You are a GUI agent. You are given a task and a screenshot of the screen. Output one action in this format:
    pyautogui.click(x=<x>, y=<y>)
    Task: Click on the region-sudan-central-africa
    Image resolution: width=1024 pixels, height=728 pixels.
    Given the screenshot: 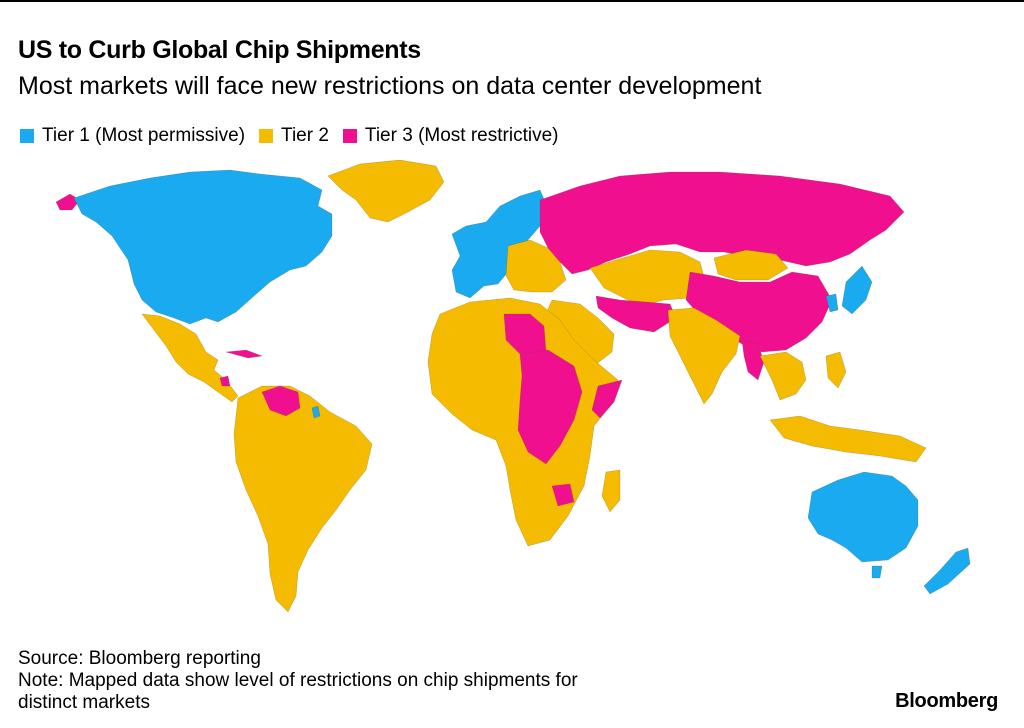 What is the action you would take?
    pyautogui.click(x=550, y=407)
    